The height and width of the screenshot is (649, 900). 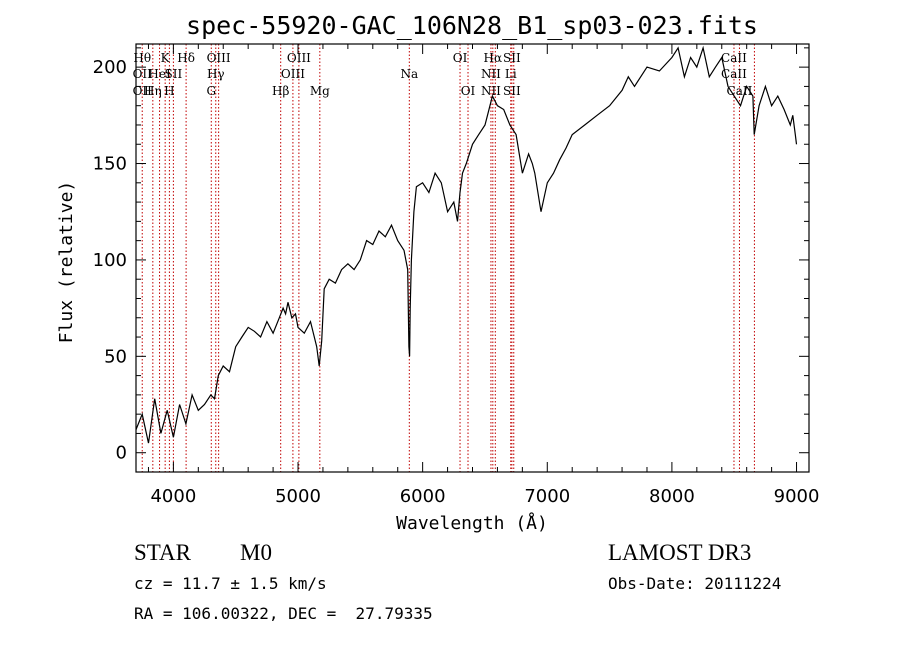 What do you see at coordinates (166, 58) in the screenshot?
I see `line-label: K` at bounding box center [166, 58].